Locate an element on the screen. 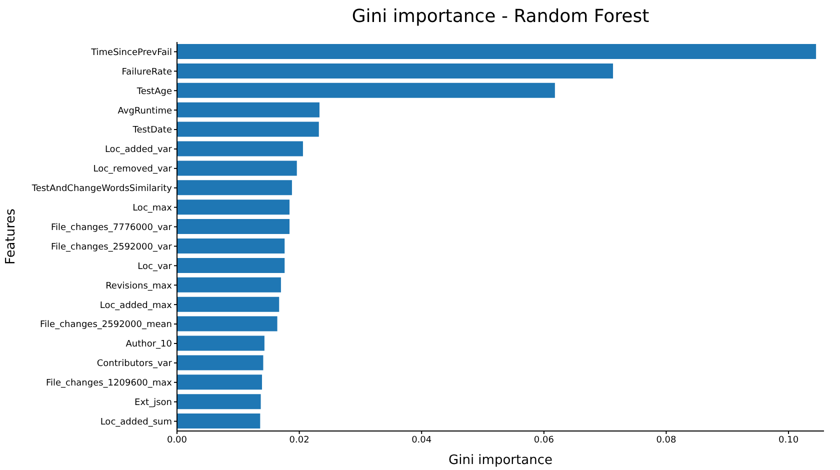 The width and height of the screenshot is (840, 470). y-tick-label: TestAge is located at coordinates (154, 91).